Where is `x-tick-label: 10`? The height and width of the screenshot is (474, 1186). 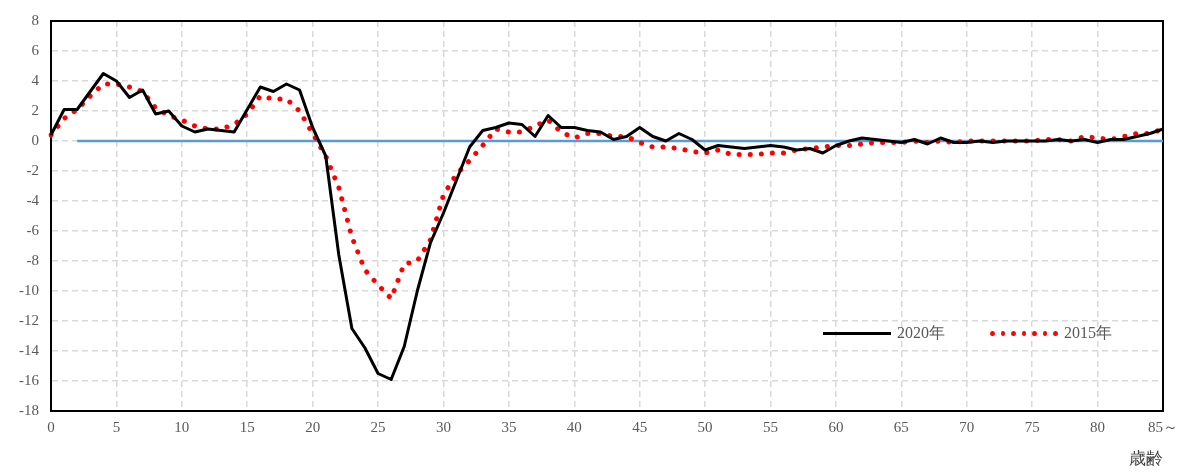
x-tick-label: 10 is located at coordinates (182, 426).